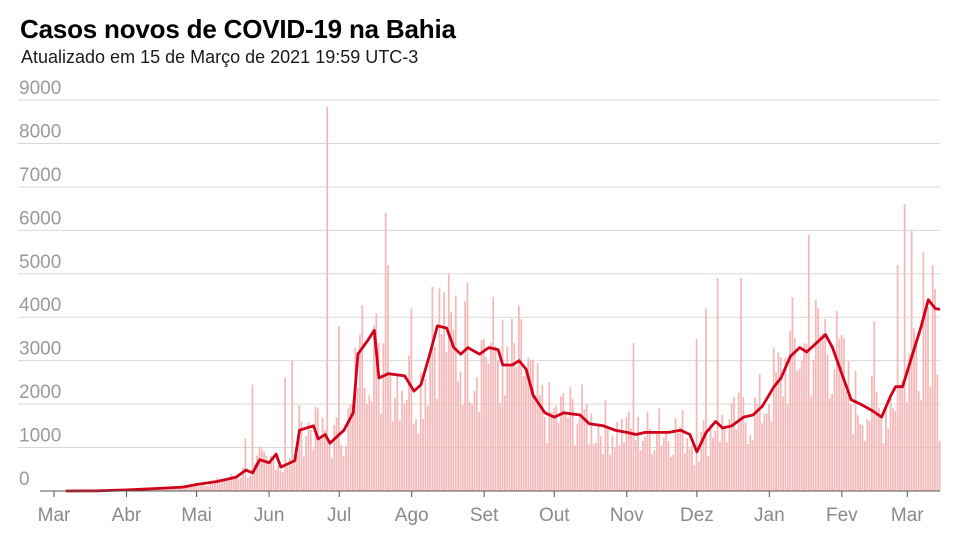 This screenshot has width=960, height=540. What do you see at coordinates (24, 479) in the screenshot?
I see `y-tick-label: 0` at bounding box center [24, 479].